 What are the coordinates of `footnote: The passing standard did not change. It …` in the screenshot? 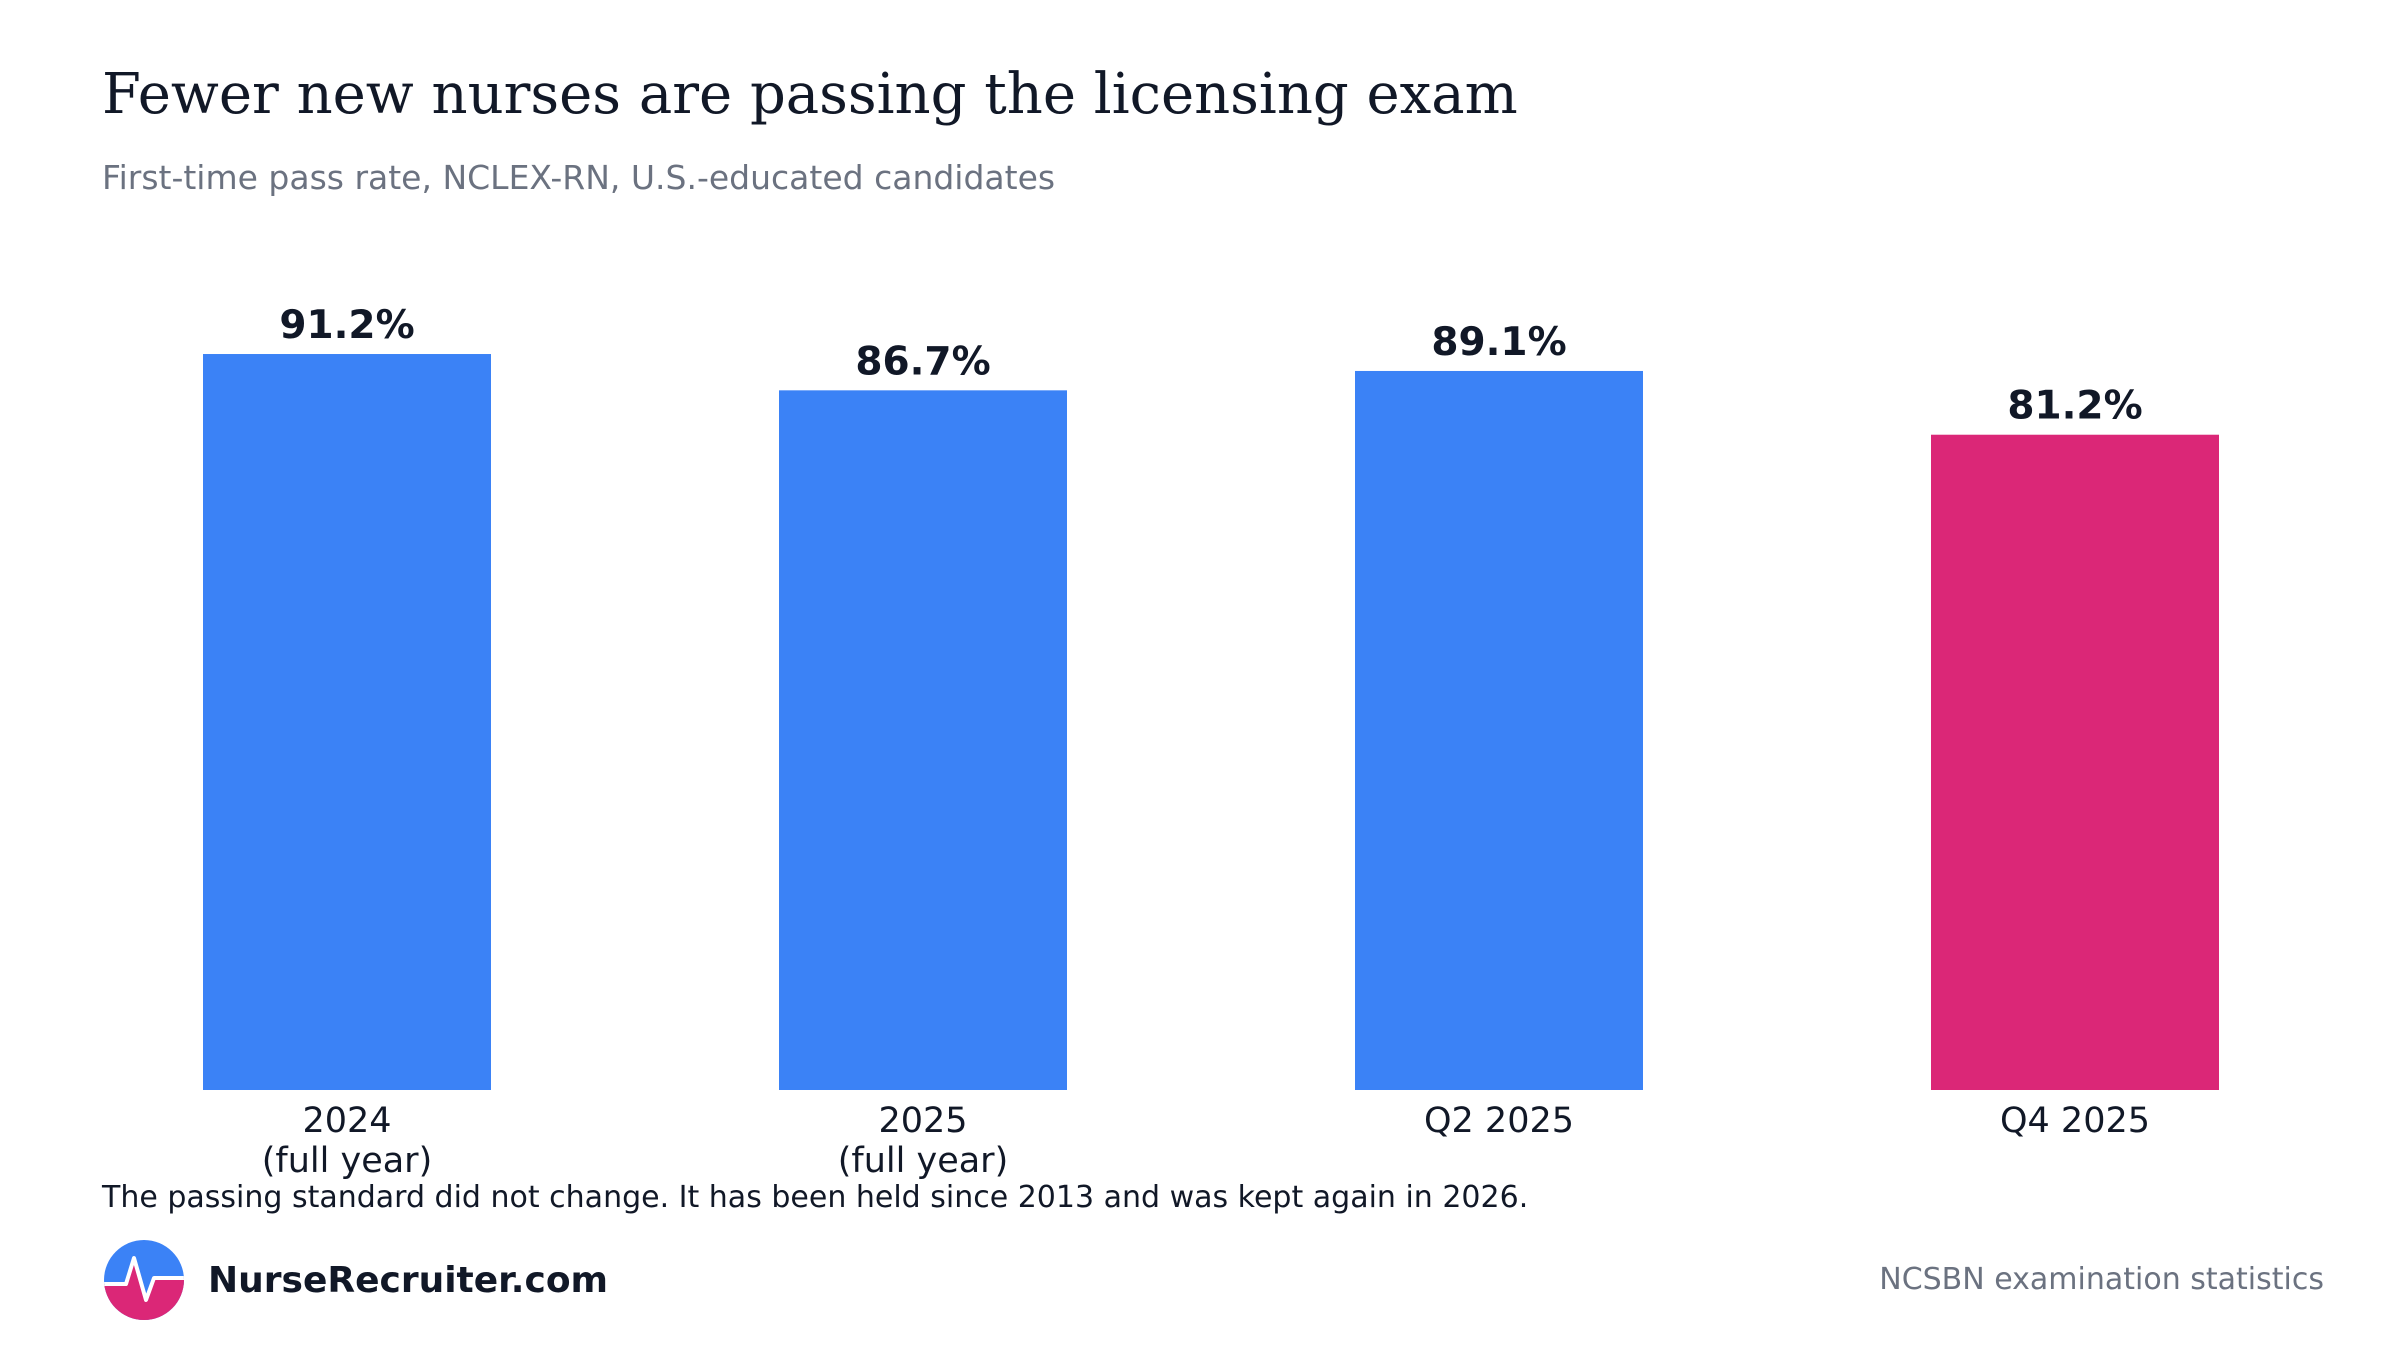 It's located at (815, 1197).